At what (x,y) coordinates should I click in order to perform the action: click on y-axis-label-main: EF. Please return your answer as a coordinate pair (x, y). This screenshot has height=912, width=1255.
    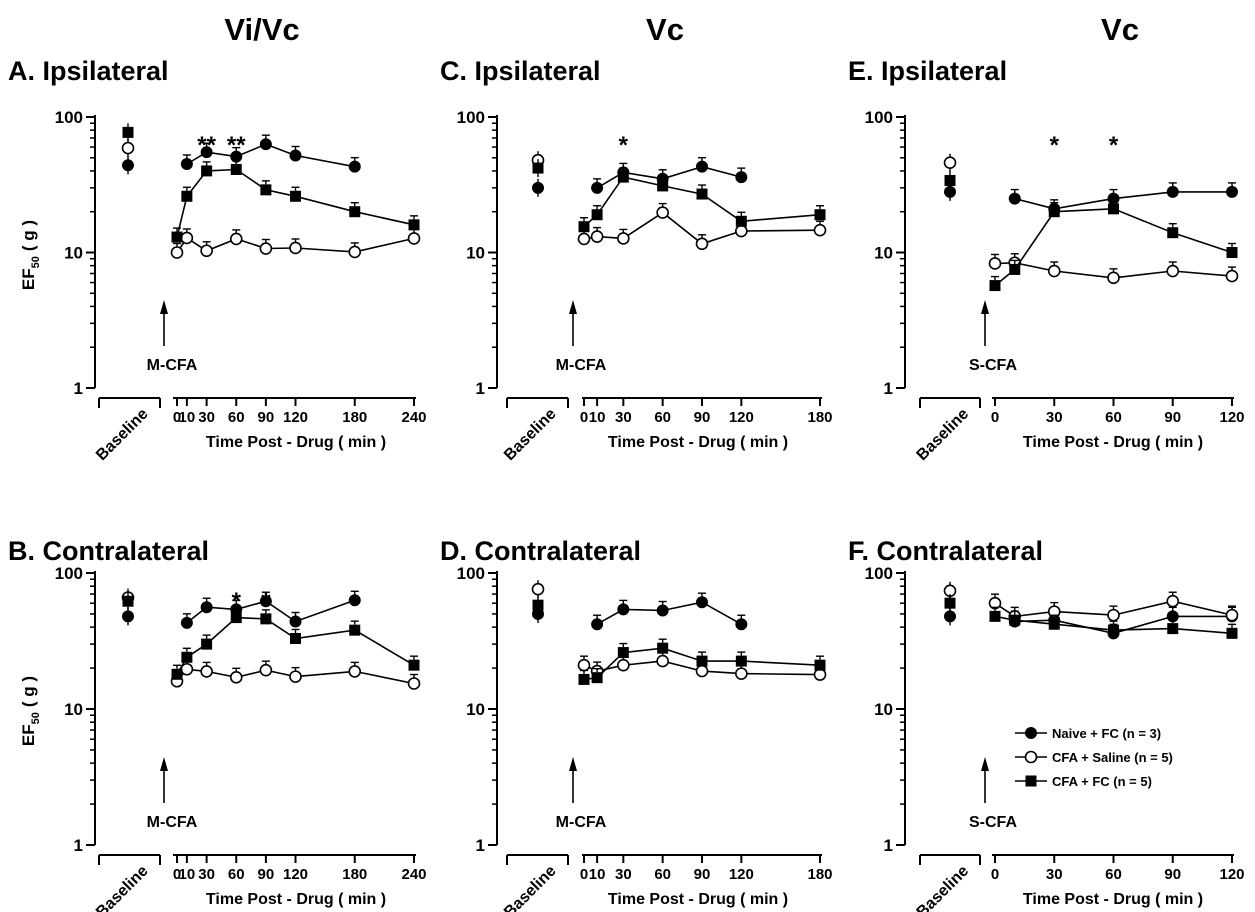
    Looking at the image, I should click on (28, 279).